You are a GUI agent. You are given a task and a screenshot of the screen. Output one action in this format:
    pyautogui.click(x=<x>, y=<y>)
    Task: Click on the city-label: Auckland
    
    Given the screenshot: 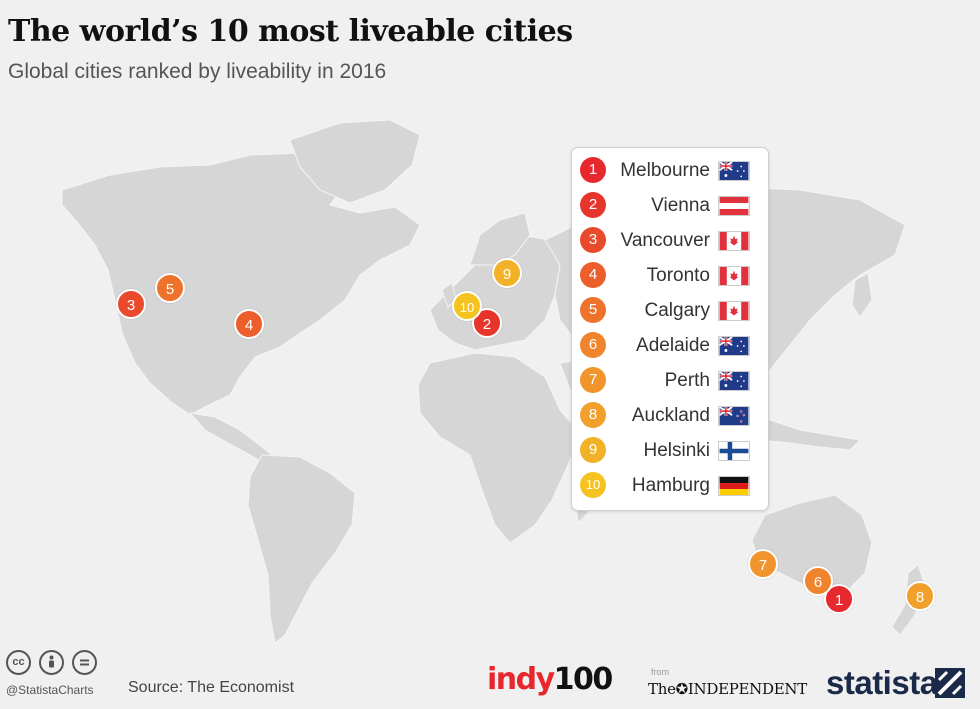 What is the action you would take?
    pyautogui.click(x=670, y=415)
    